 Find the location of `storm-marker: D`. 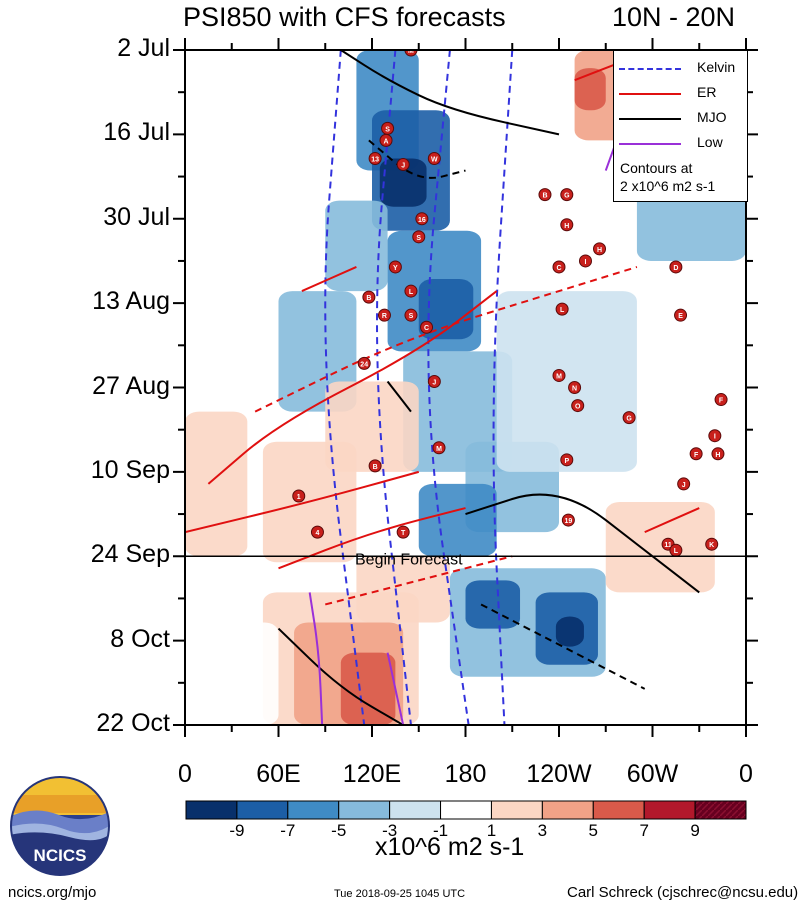

storm-marker: D is located at coordinates (676, 267).